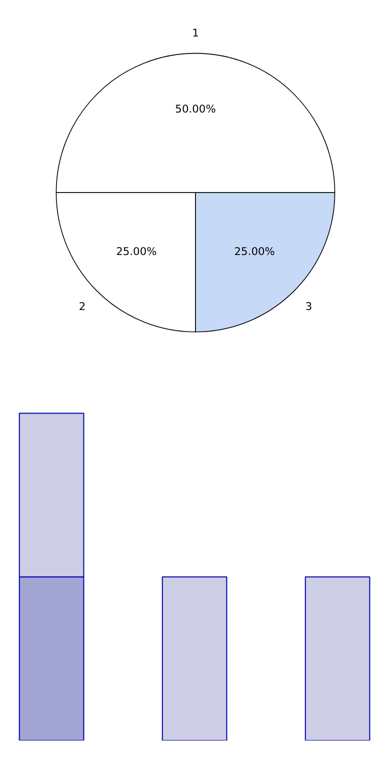 The height and width of the screenshot is (780, 390). I want to click on slice-label: 2, so click(82, 306).